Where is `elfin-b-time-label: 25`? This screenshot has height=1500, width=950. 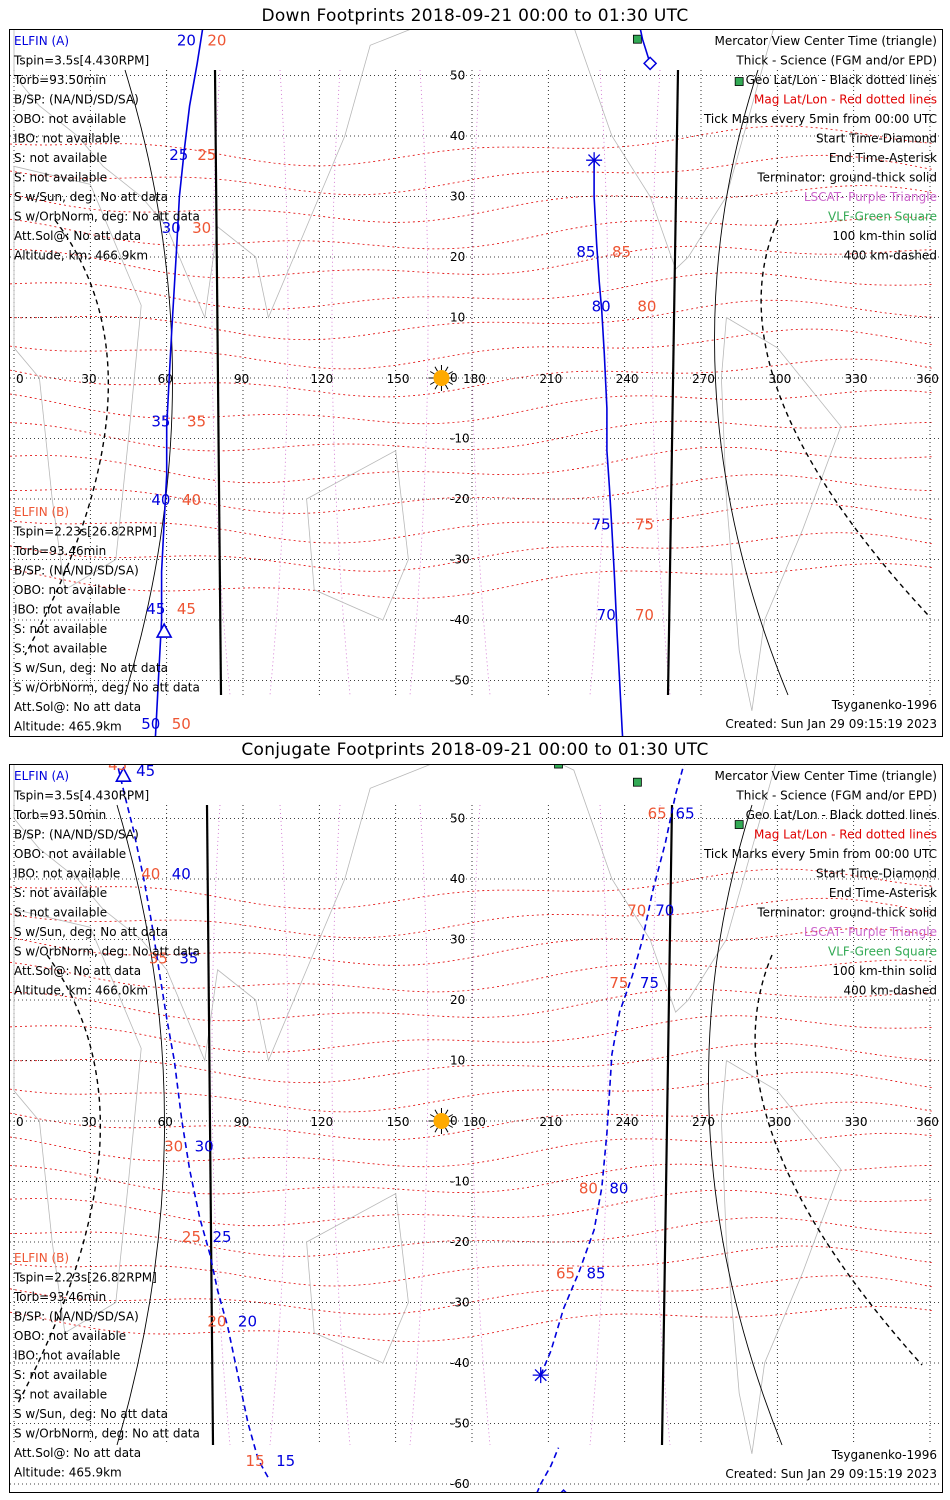 elfin-b-time-label: 25 is located at coordinates (206, 155).